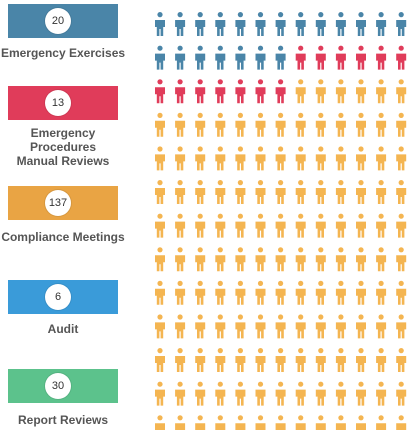 Image resolution: width=408 pixels, height=430 pixels. What do you see at coordinates (63, 140) in the screenshot?
I see `legend-label-line: Emergency Procedures` at bounding box center [63, 140].